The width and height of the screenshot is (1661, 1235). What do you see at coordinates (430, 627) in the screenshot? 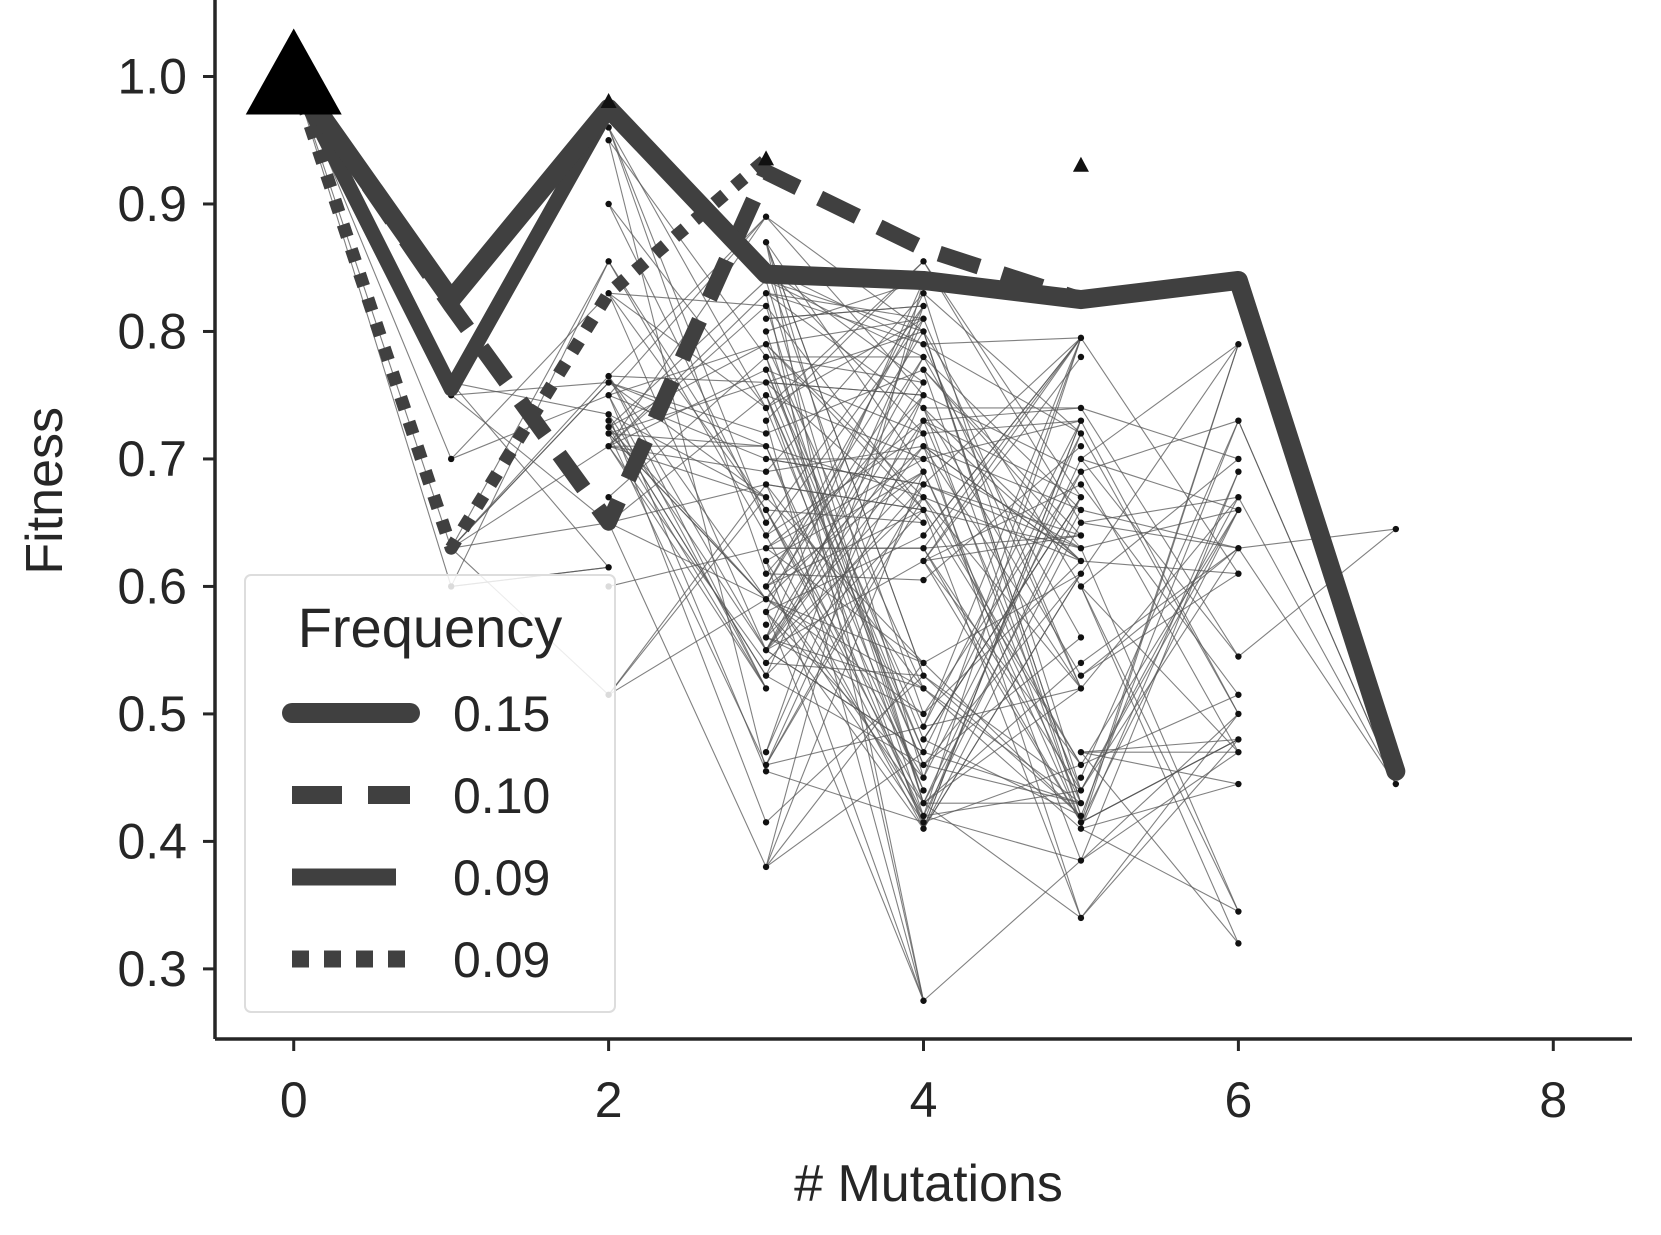
I see `legend-title: Frequency` at bounding box center [430, 627].